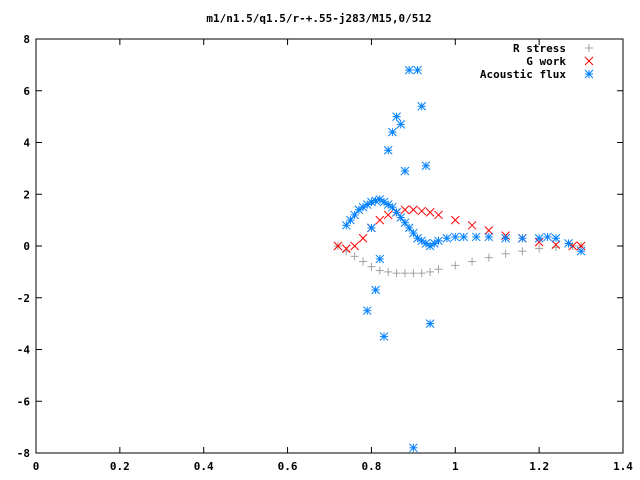 The image size is (640, 480). Describe the element at coordinates (539, 48) in the screenshot. I see `legend-label: R stress` at that location.